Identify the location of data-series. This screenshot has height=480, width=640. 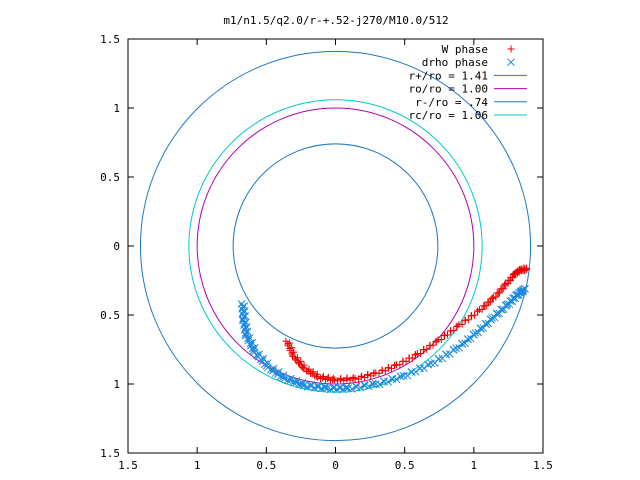
(383, 329).